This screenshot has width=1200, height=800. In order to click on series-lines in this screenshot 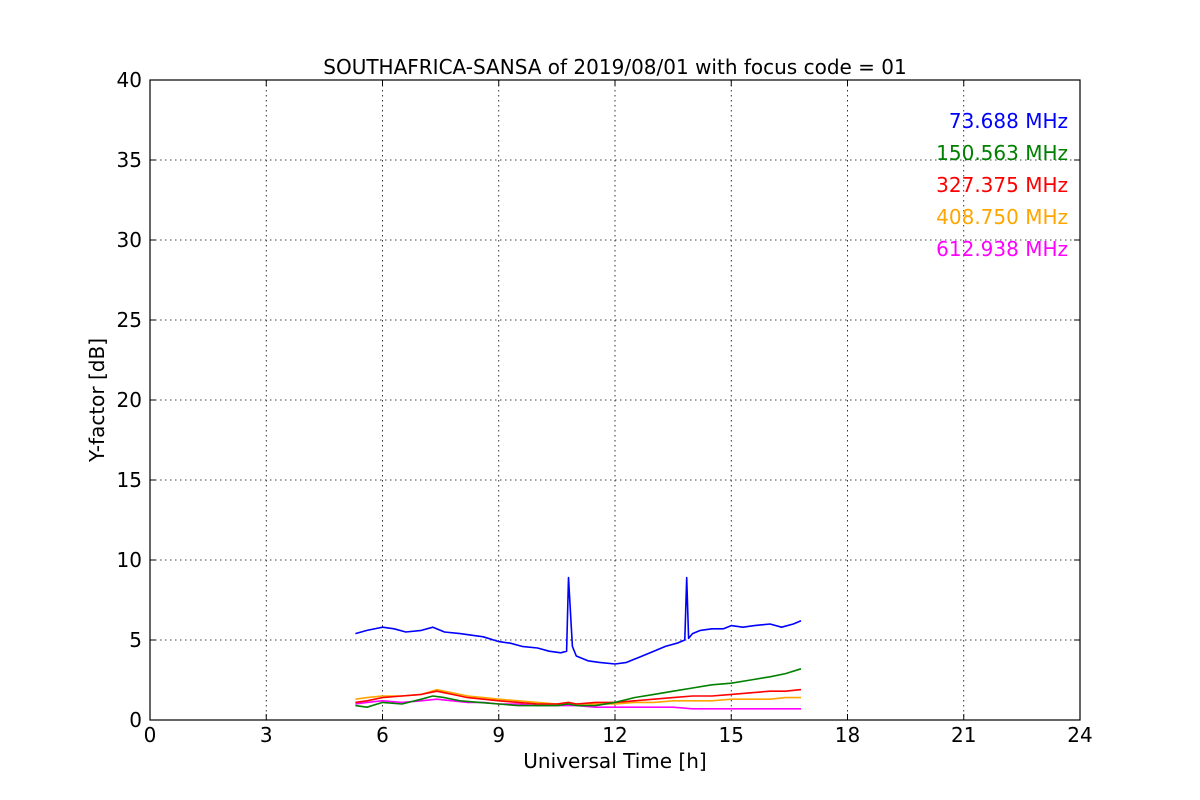, I will do `click(578, 643)`.